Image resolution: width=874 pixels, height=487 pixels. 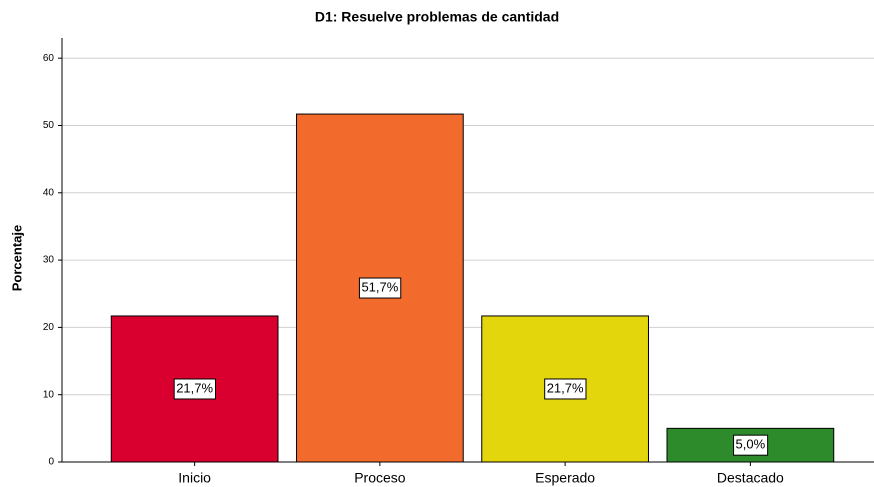 What do you see at coordinates (437, 17) in the screenshot?
I see `chart-title: D1: Resuelve problemas de cantidad` at bounding box center [437, 17].